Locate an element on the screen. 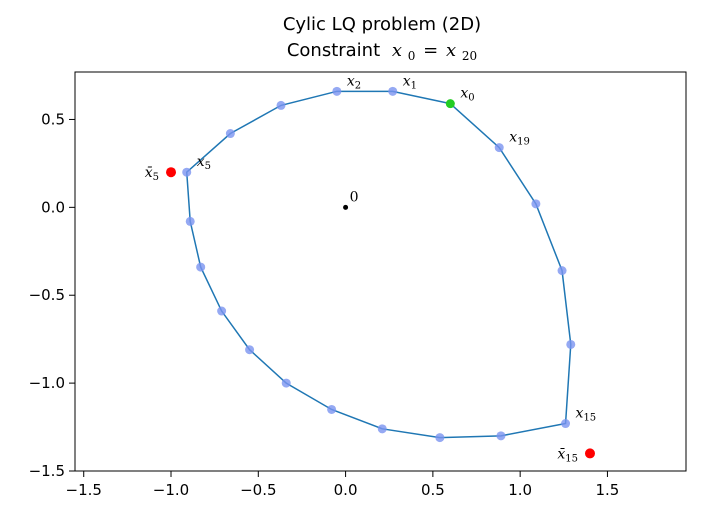  annotation-subscript: 1 is located at coordinates (414, 85).